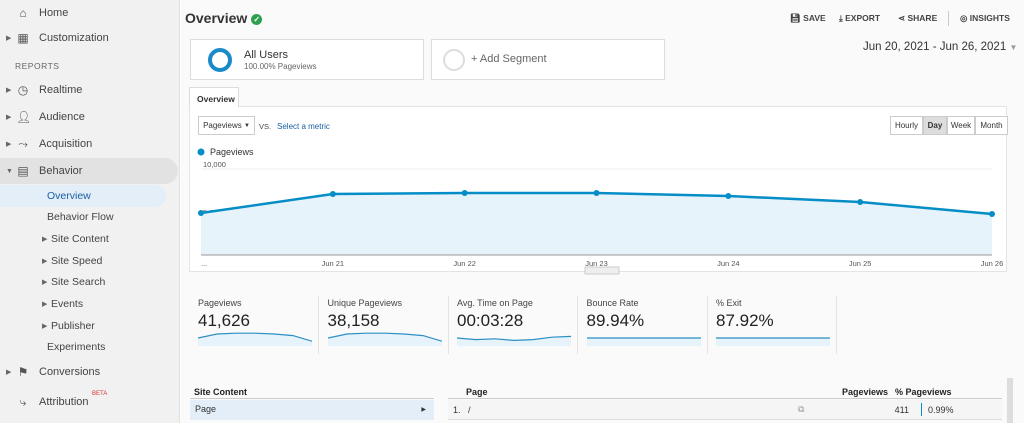 This screenshot has width=1024, height=423. Describe the element at coordinates (246, 125) in the screenshot. I see `dropdown-arrow-icon: ▼` at that location.